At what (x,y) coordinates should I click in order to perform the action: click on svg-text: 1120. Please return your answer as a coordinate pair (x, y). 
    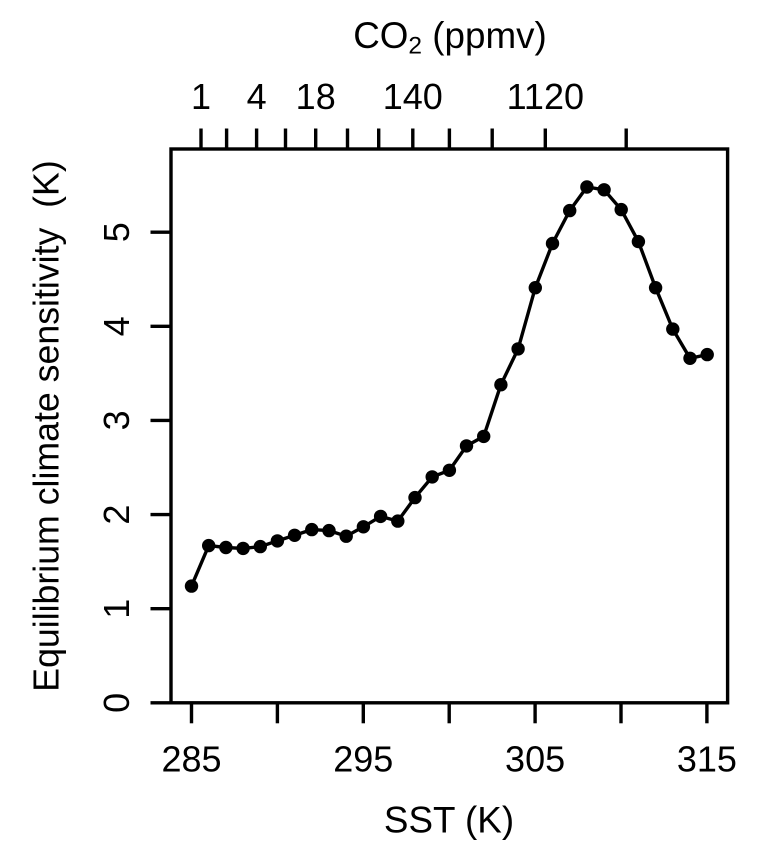
    Looking at the image, I should click on (545, 96).